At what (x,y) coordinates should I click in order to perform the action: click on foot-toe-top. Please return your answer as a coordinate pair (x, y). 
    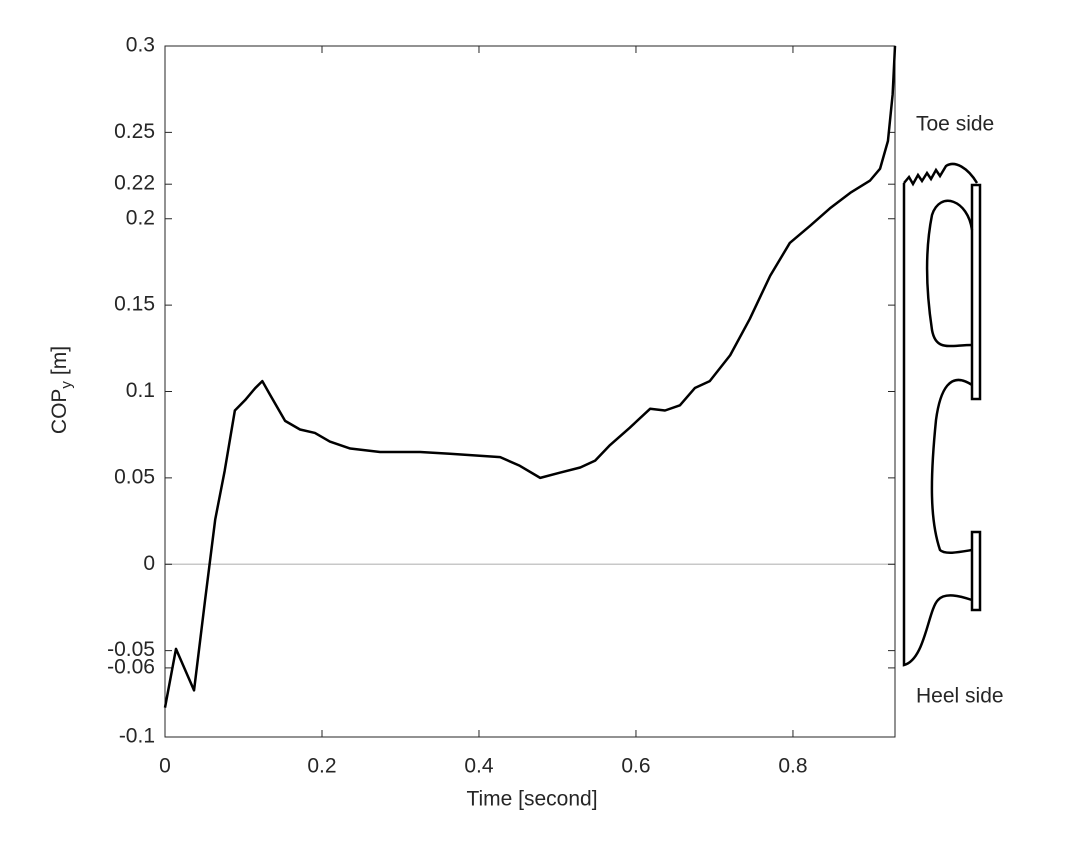
    Looking at the image, I should click on (941, 174).